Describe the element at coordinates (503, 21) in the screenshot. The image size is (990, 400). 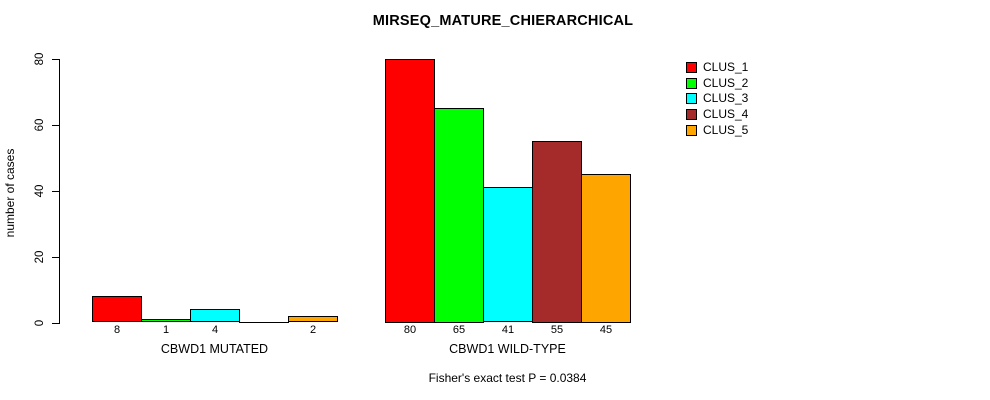
I see `chart-title: MIRSEQ_MATURE_CHIERARCHICAL` at that location.